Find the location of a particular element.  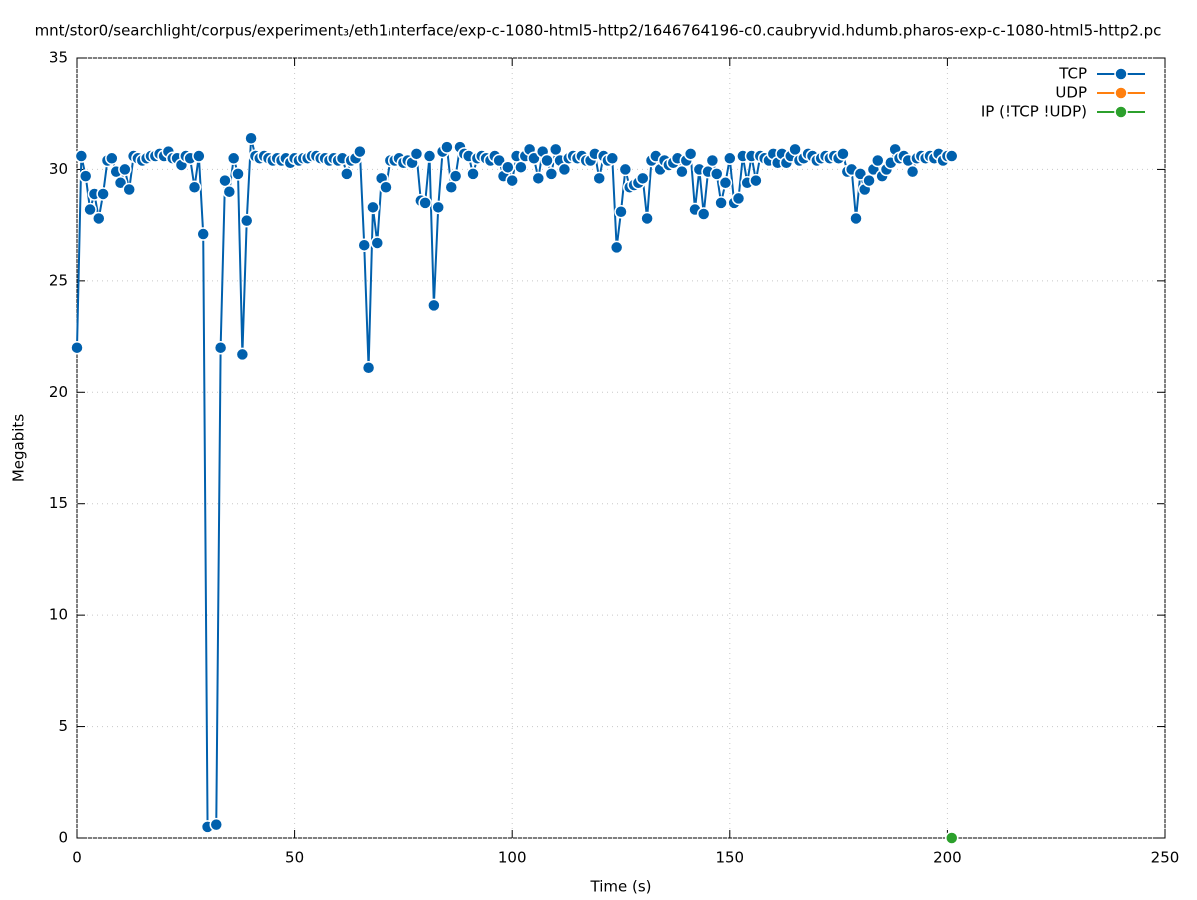

y-tick-label: 20 is located at coordinates (58, 392).